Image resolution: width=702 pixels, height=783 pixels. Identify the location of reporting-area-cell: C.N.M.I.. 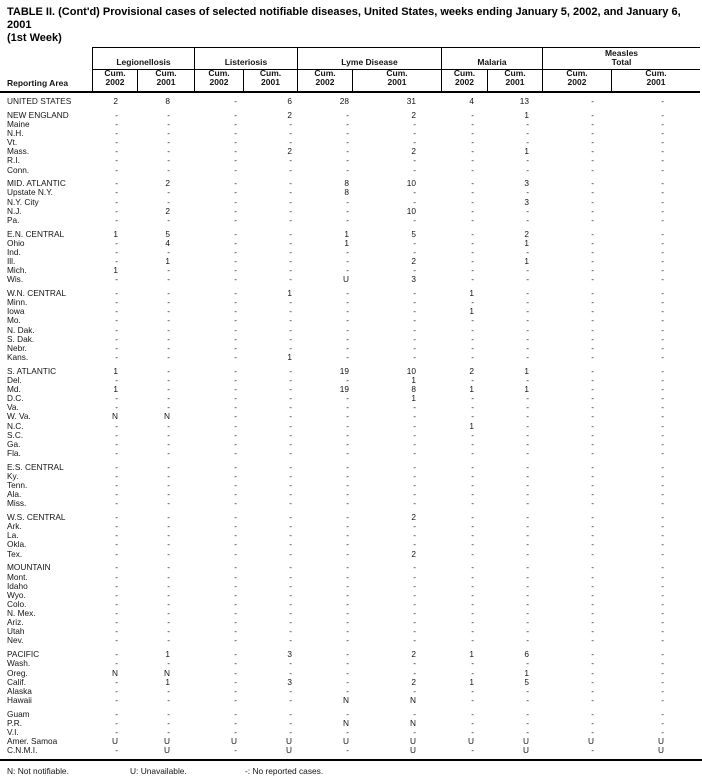
(22, 750).